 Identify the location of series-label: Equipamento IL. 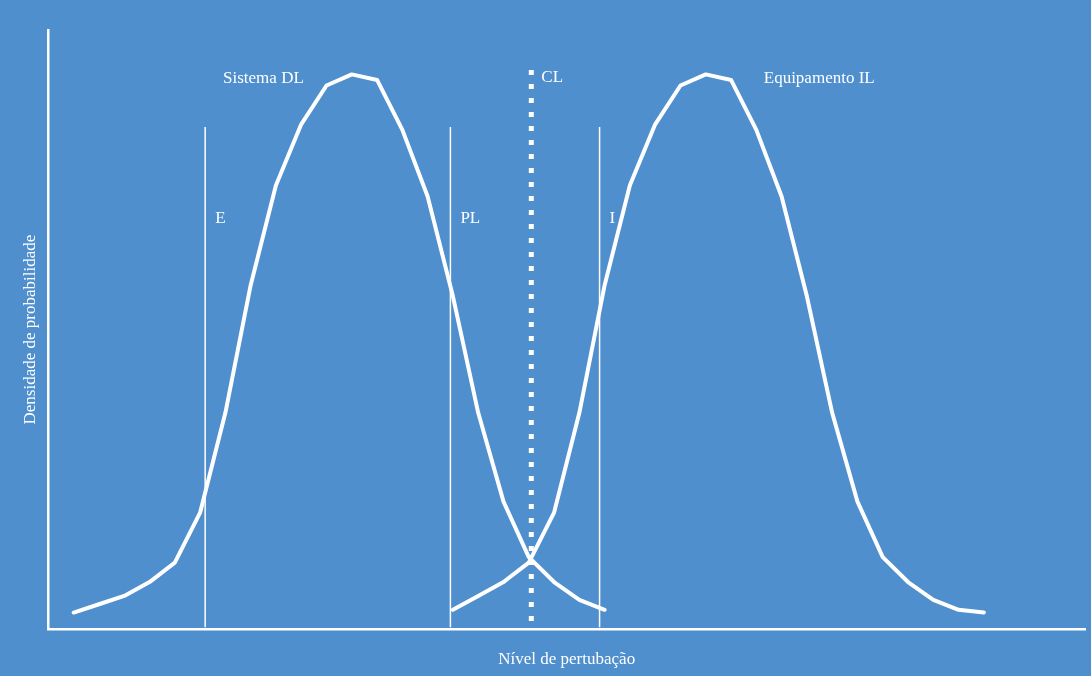
(819, 77).